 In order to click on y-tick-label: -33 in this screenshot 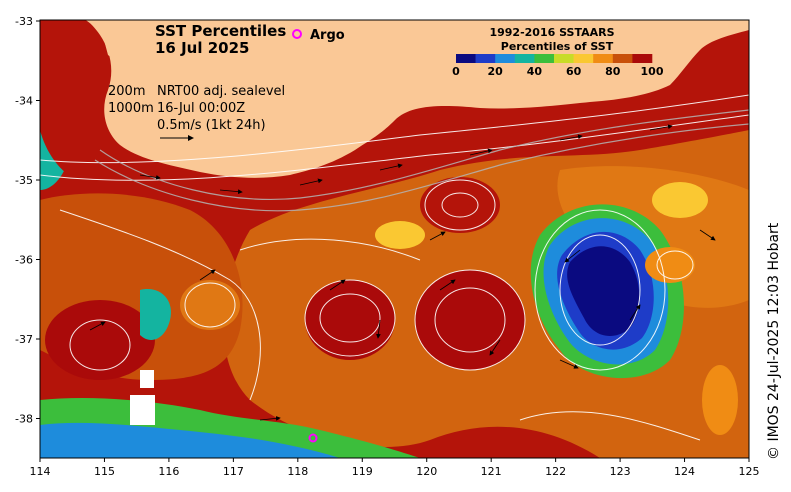, I will do `click(24, 21)`.